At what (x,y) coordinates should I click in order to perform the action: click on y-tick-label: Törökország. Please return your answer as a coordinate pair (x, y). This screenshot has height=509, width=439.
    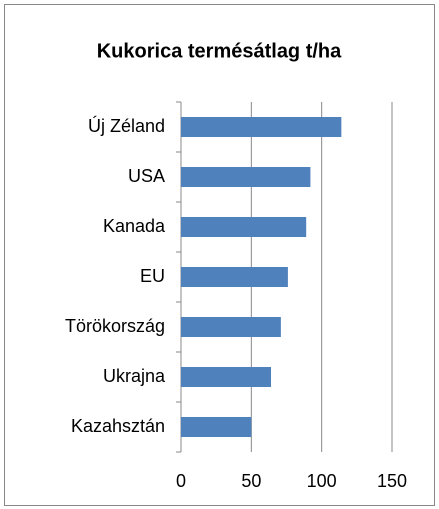
    Looking at the image, I should click on (115, 326).